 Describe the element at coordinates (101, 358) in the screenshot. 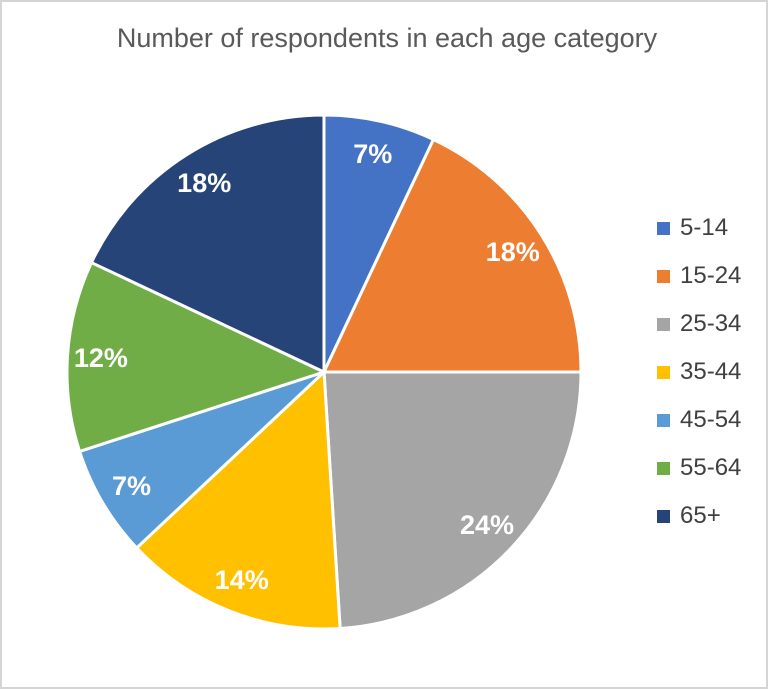

I see `slice-label-55-64: 12%` at that location.